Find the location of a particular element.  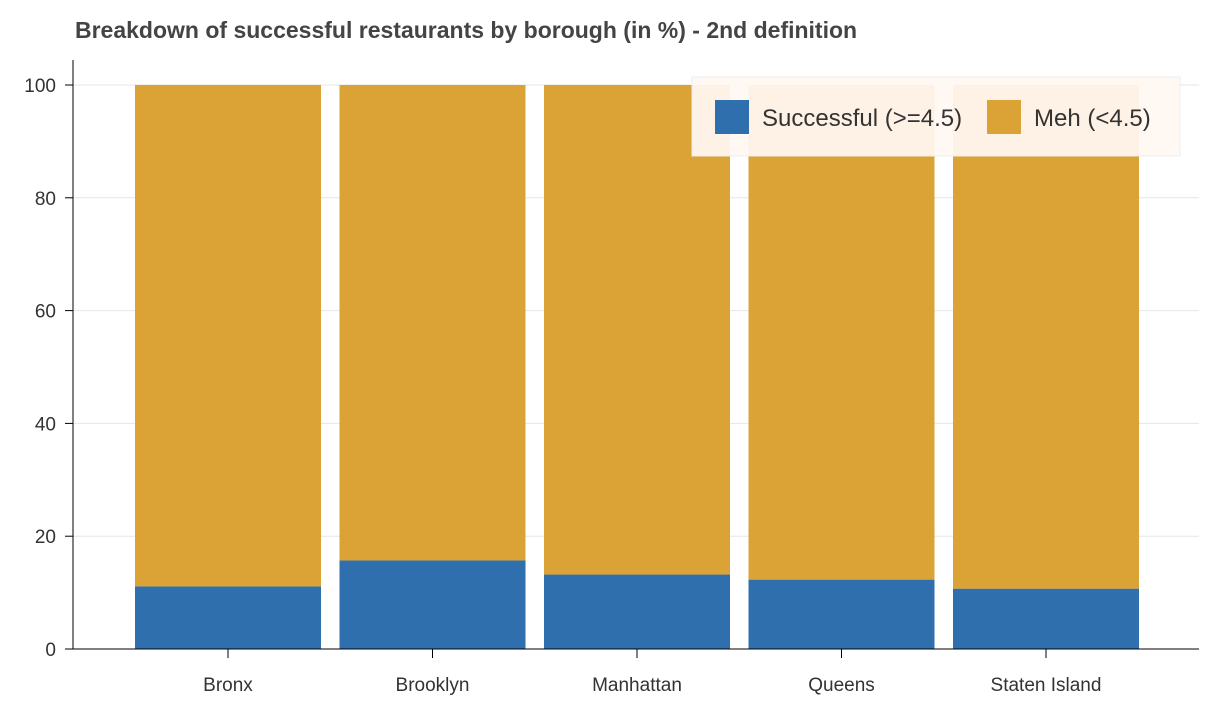

y-tick-label: 100 is located at coordinates (40, 86).